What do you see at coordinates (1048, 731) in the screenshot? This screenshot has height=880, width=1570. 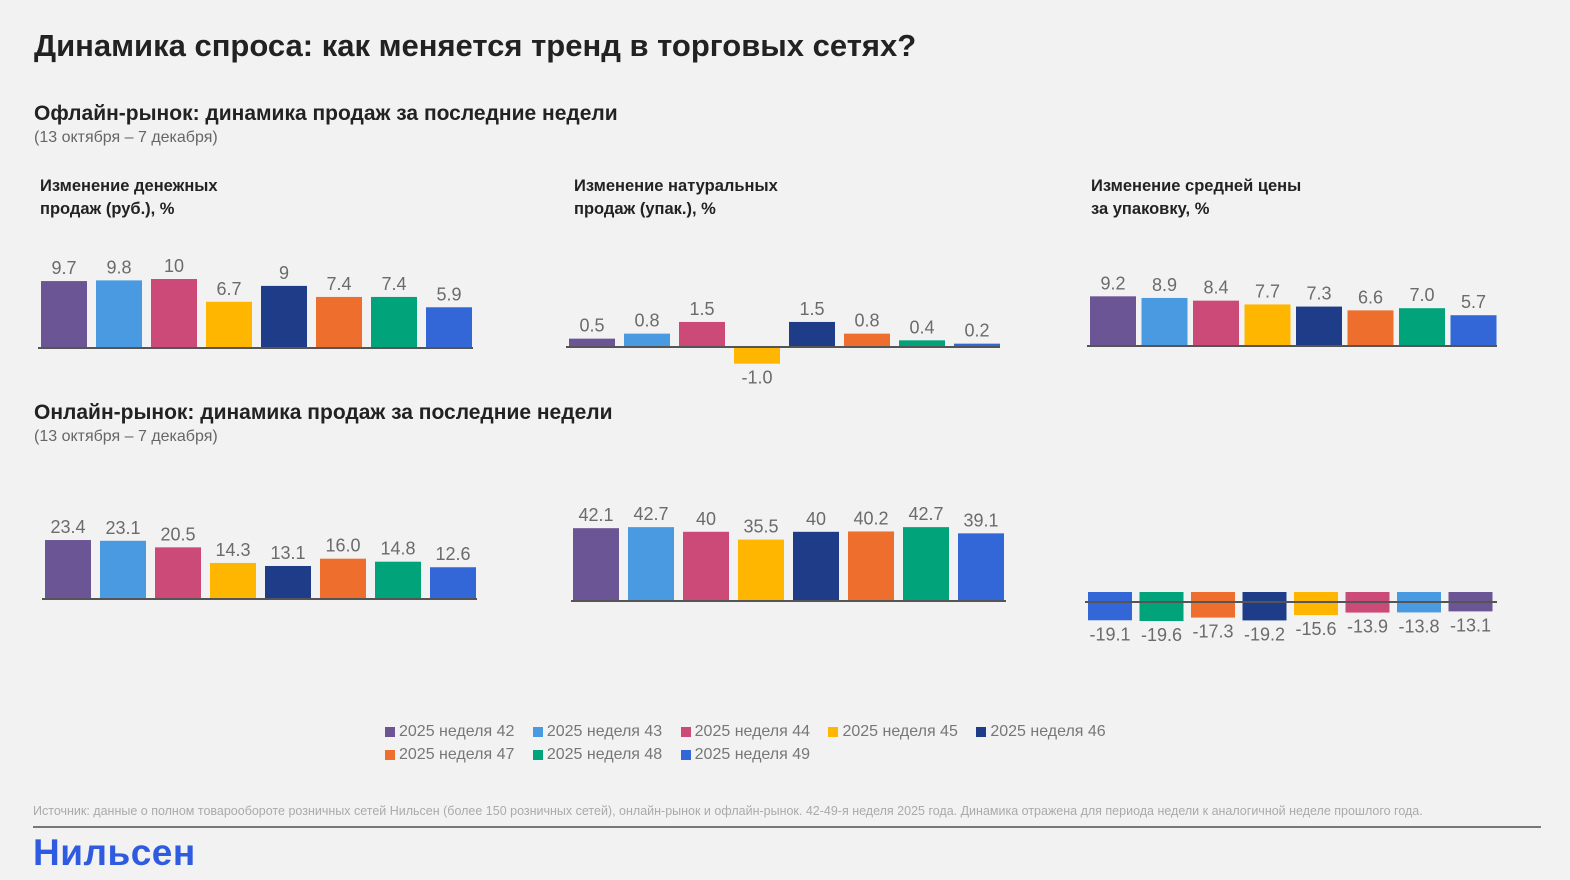 I see `legend-label: 2025 неделя 46` at bounding box center [1048, 731].